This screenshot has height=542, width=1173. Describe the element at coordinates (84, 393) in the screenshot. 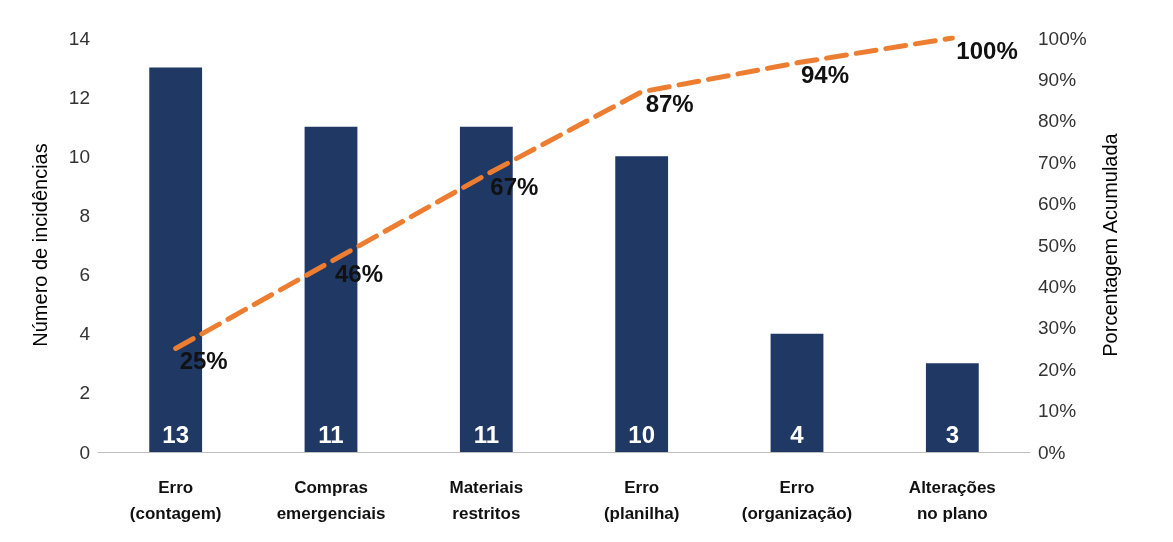

I see `y-tick-label: 2` at that location.